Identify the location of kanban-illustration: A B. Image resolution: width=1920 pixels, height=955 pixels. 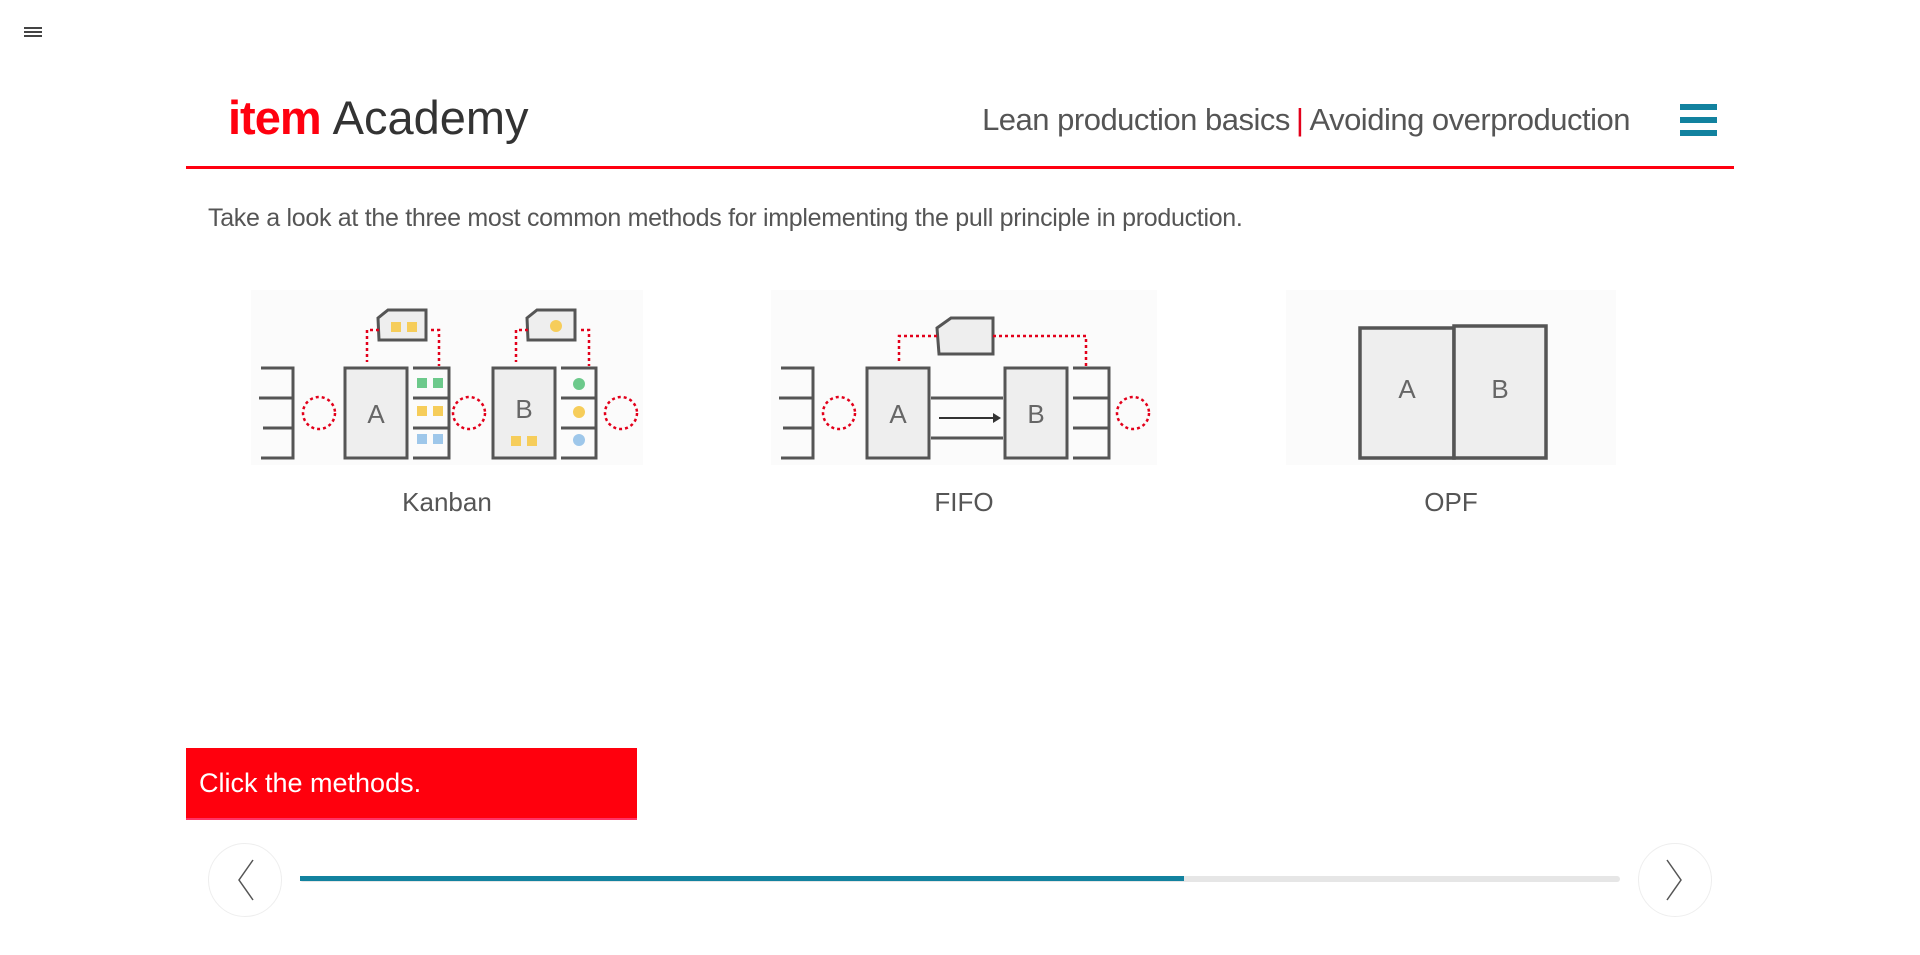
(447, 377).